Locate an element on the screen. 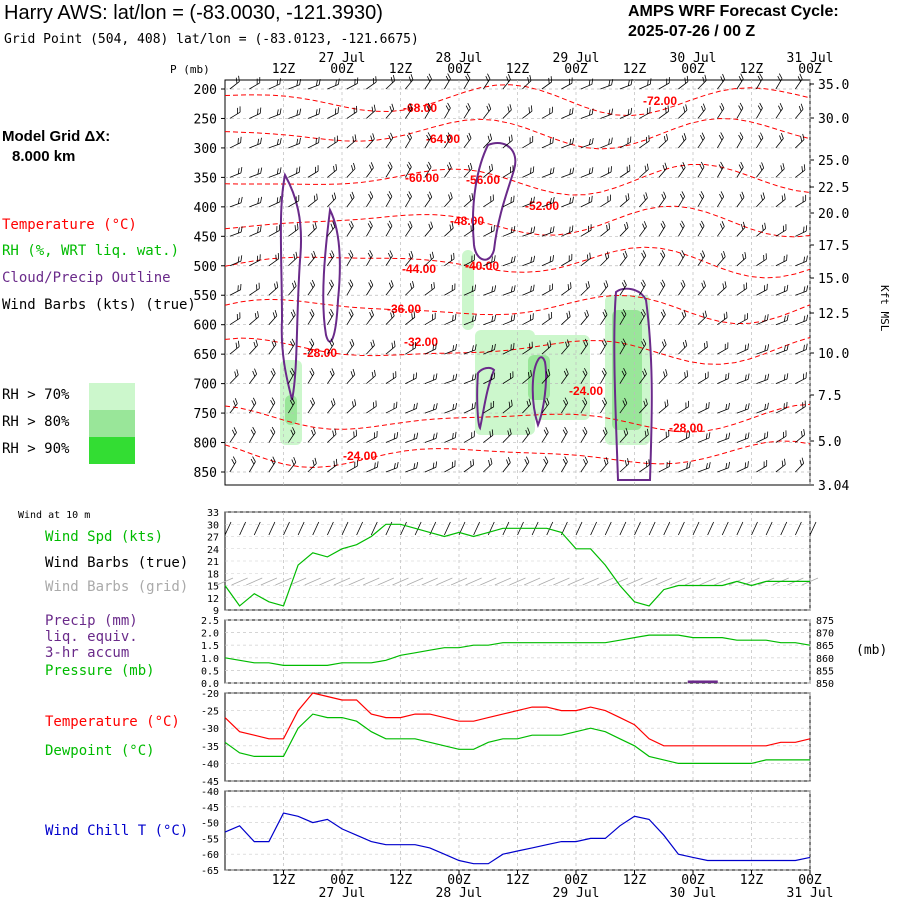 Image resolution: width=900 pixels, height=900 pixels. pressure-tick-label: 600 is located at coordinates (205, 326).